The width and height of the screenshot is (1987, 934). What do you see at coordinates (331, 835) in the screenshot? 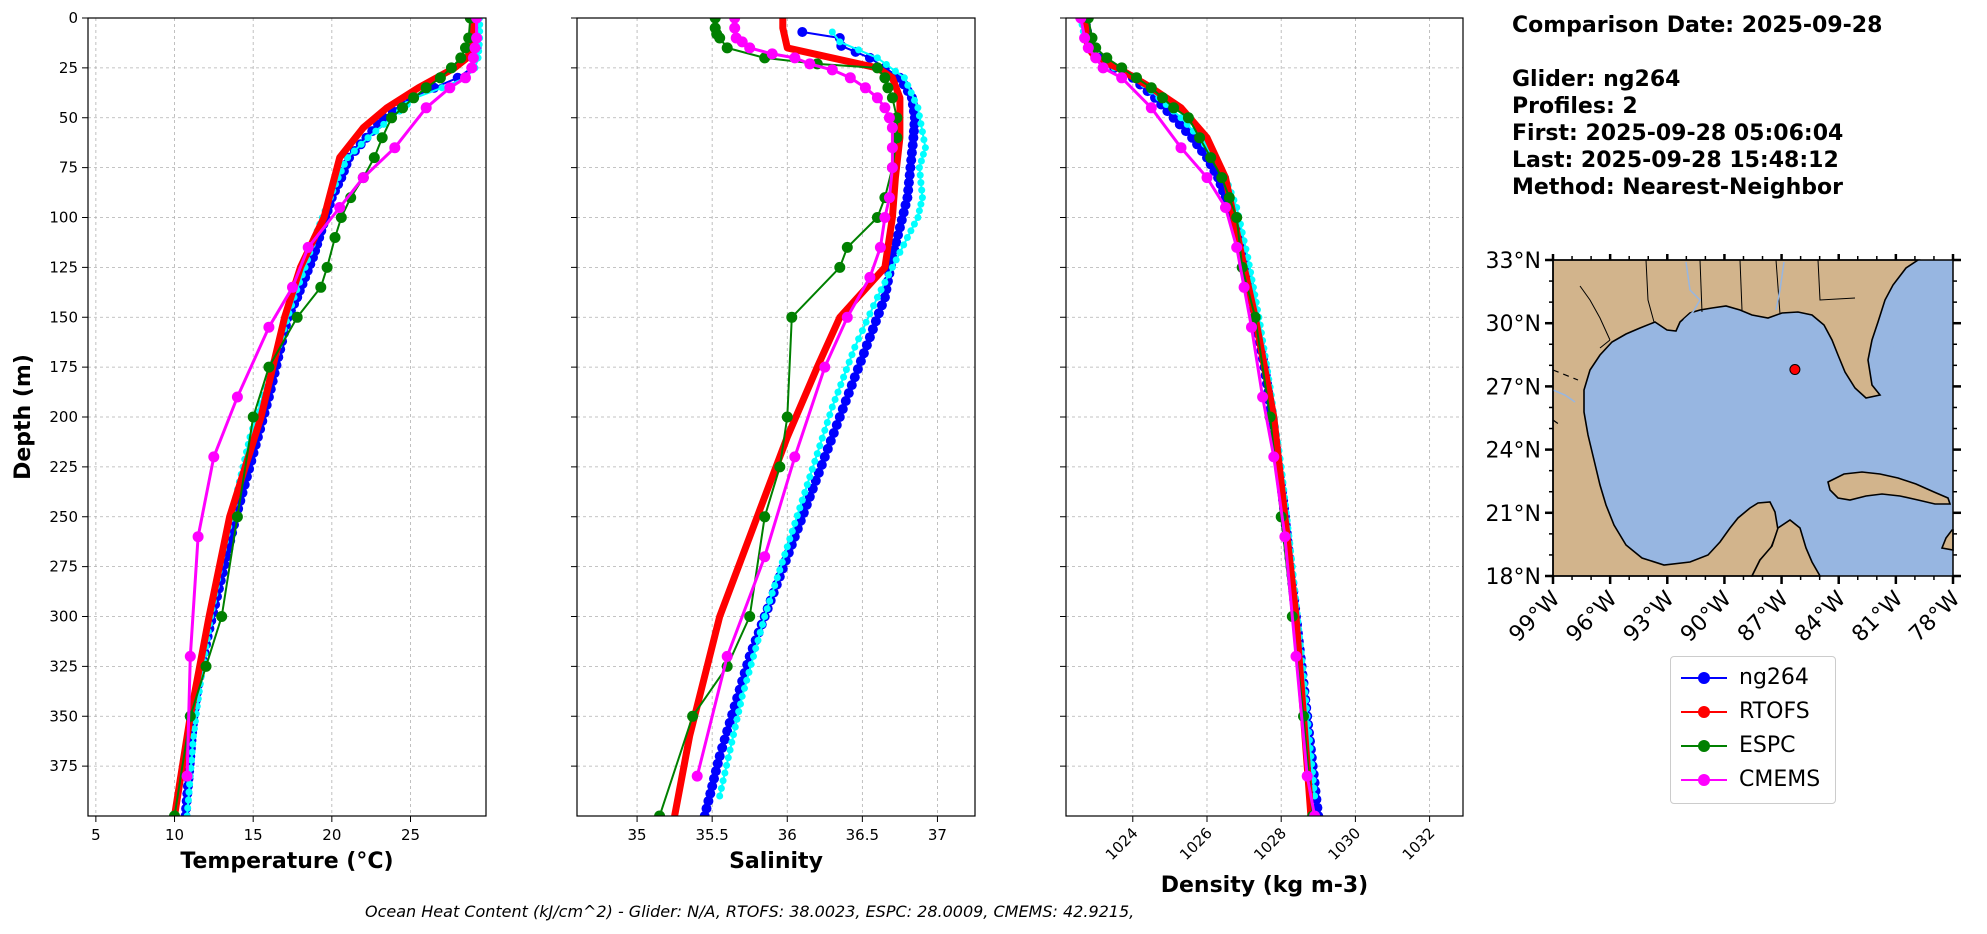
I see `x-tick-label: 20` at bounding box center [331, 835].